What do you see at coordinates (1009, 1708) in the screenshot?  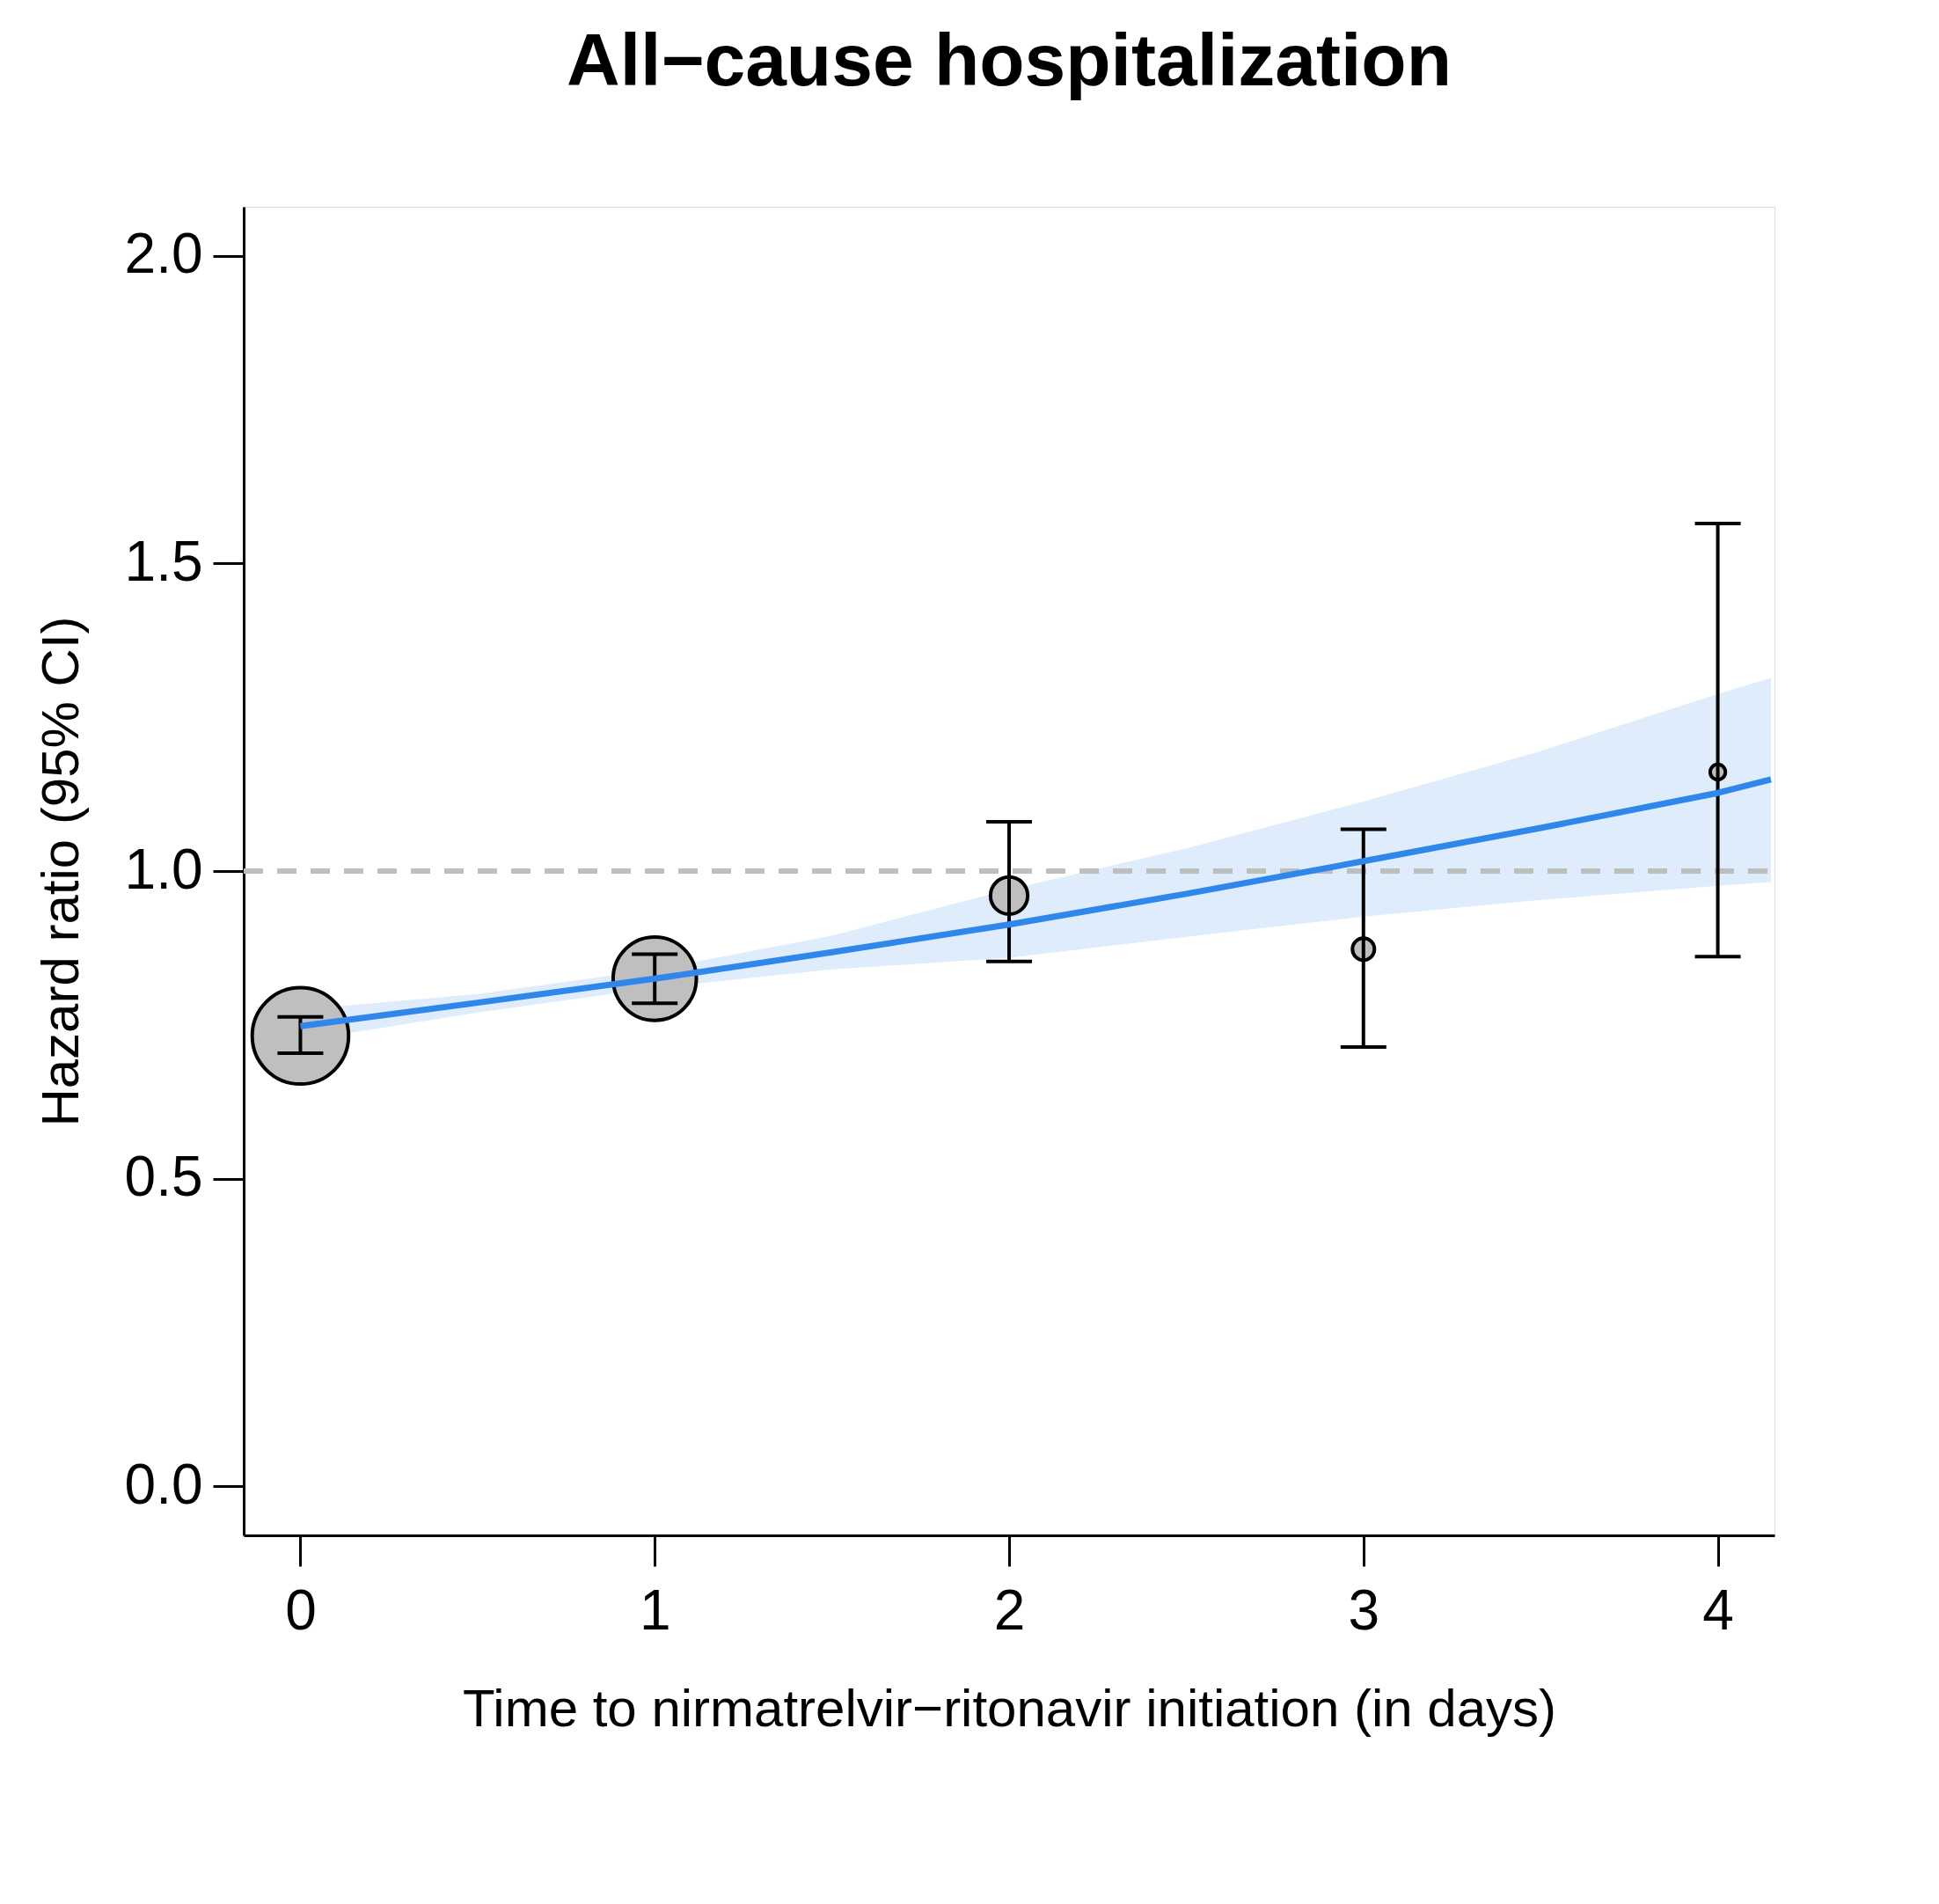 I see `x-axis-title: Time to nirmatrelvir−ritonavir initiation (in days)` at bounding box center [1009, 1708].